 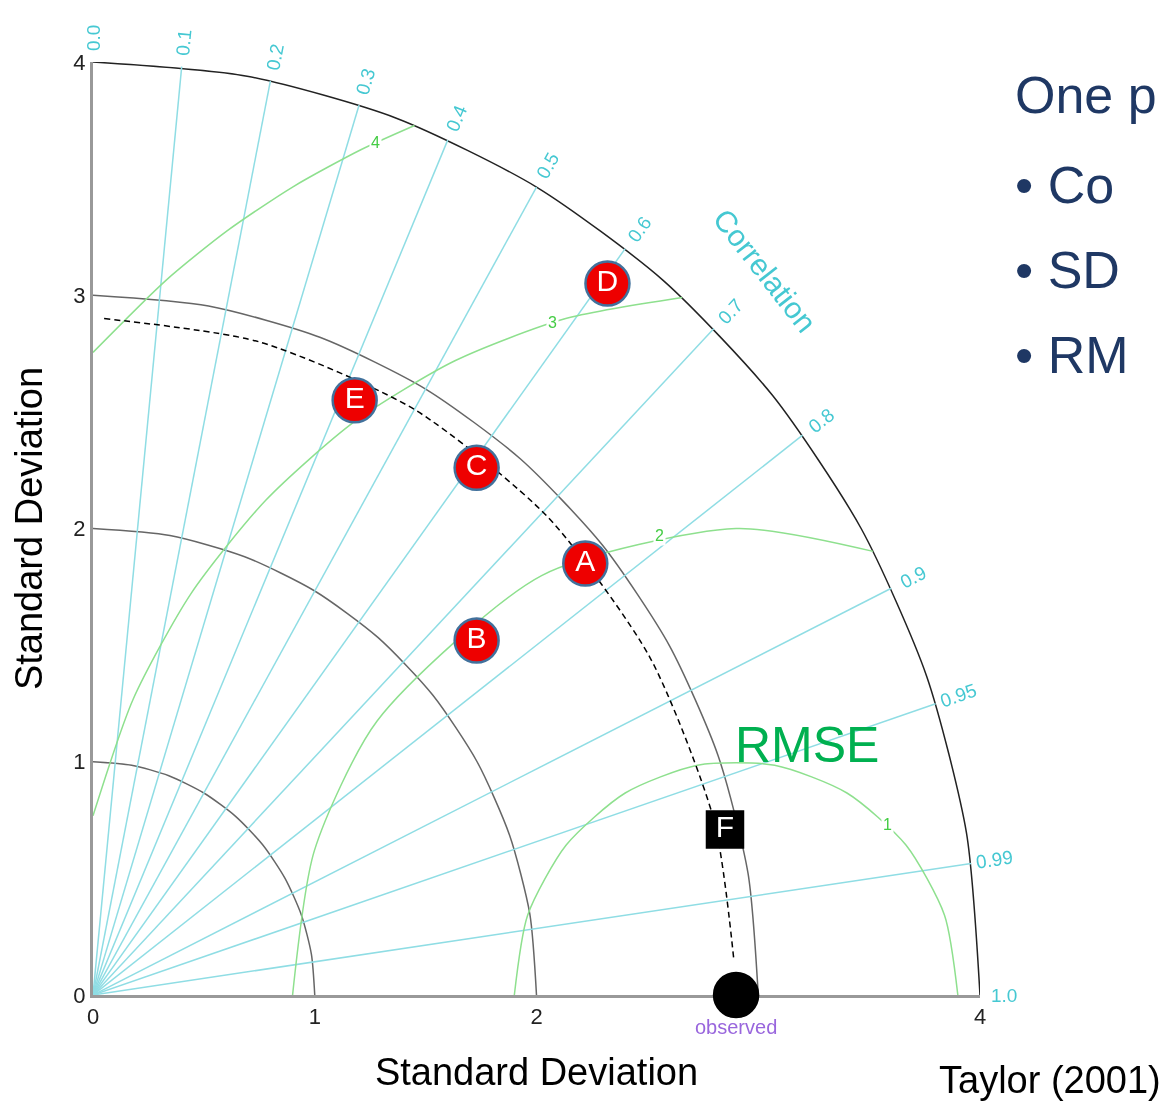 What do you see at coordinates (548, 165) in the screenshot?
I see `annotation: 0.5` at bounding box center [548, 165].